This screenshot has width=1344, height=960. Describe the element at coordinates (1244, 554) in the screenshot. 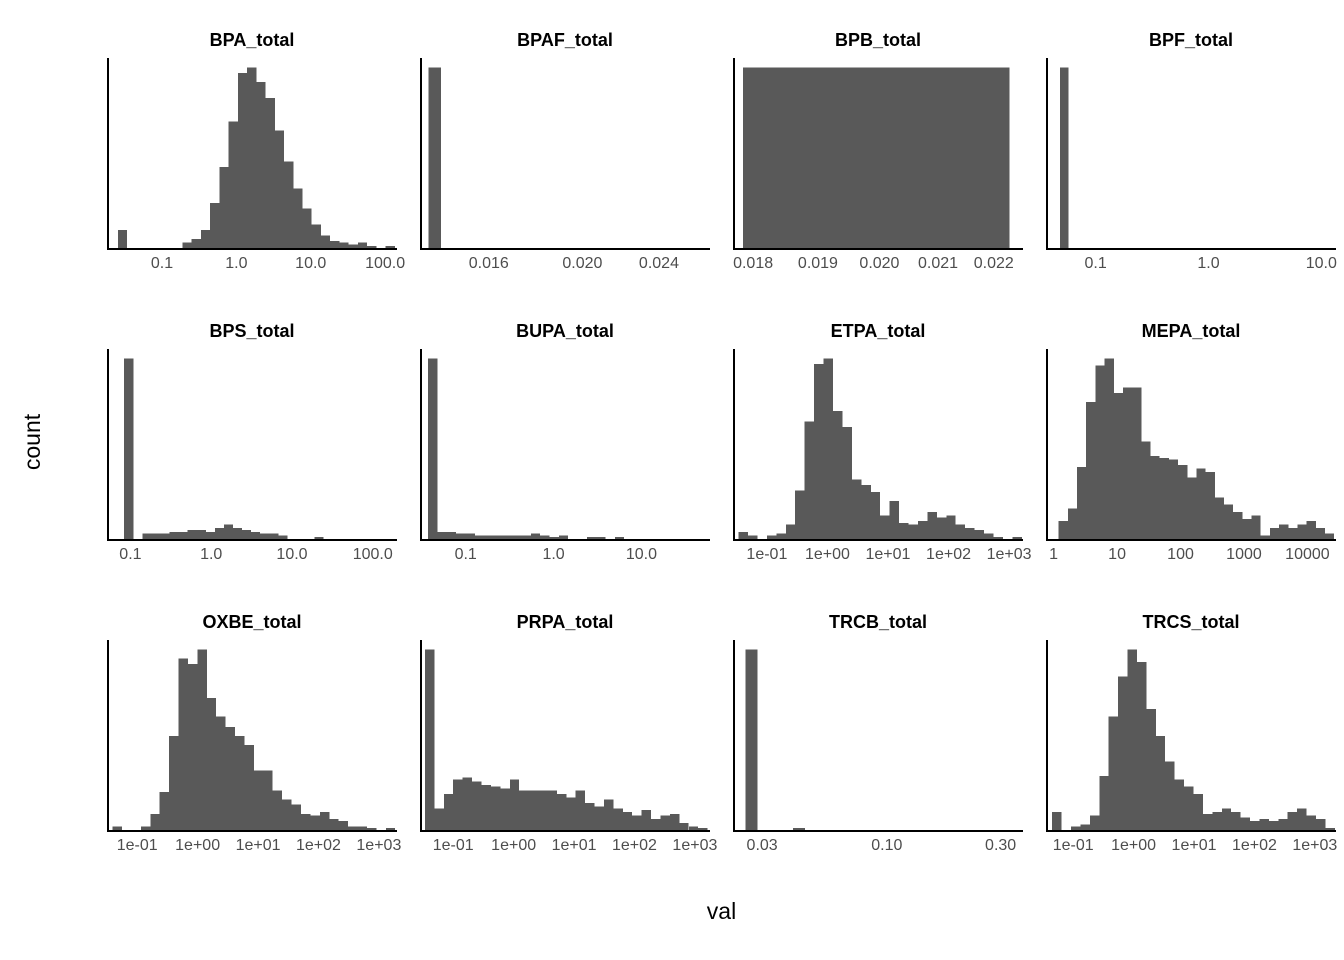

I see `x-tick-label: 1000` at that location.